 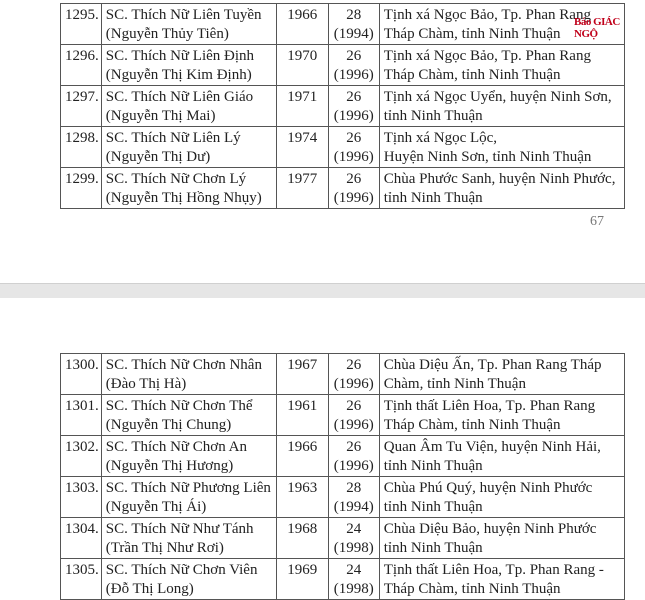 What do you see at coordinates (167, 34) in the screenshot?
I see `lay-name: (Nguyễn Thủy Tiên)` at bounding box center [167, 34].